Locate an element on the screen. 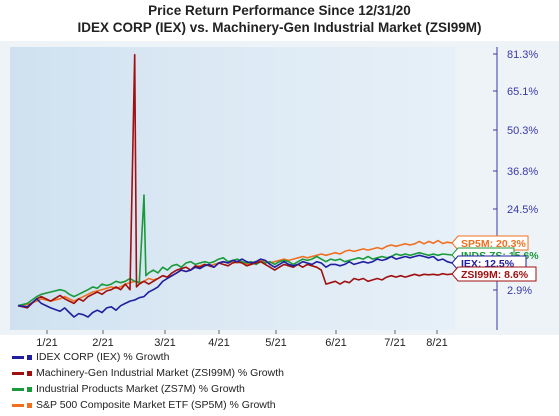  x-tick: 7/21 is located at coordinates (395, 339).